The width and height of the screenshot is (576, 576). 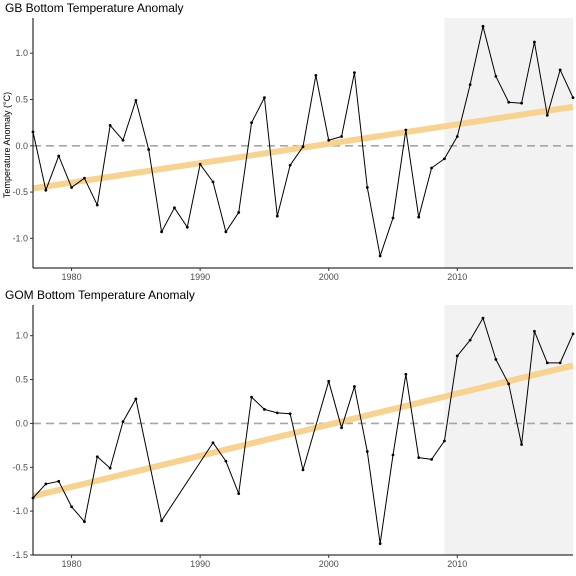 I want to click on gb-panel-title: GB Bottom Temperature Anomaly, so click(x=94, y=8).